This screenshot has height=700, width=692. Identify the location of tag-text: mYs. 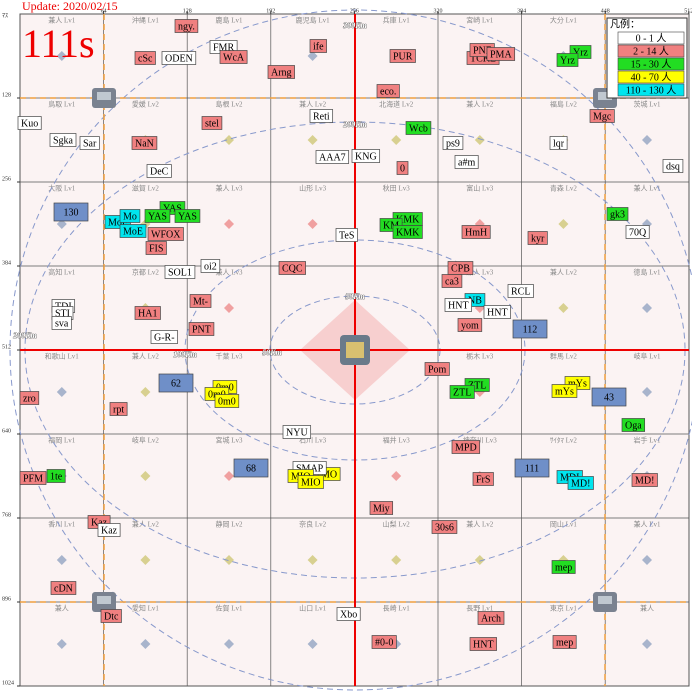
(577, 383).